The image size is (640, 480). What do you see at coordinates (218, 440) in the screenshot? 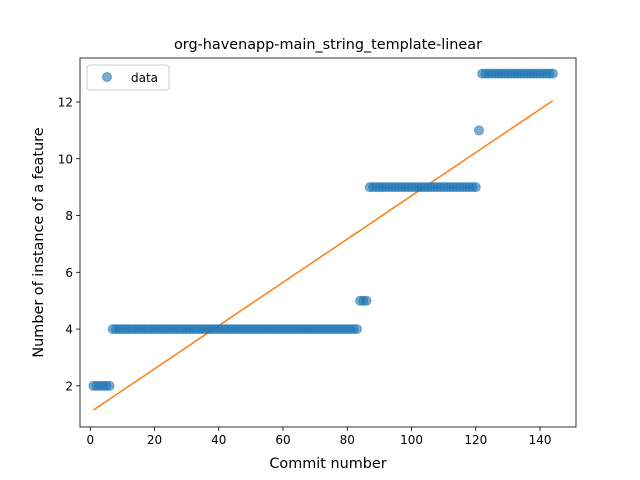
I see `x-tick-label: 40` at bounding box center [218, 440].